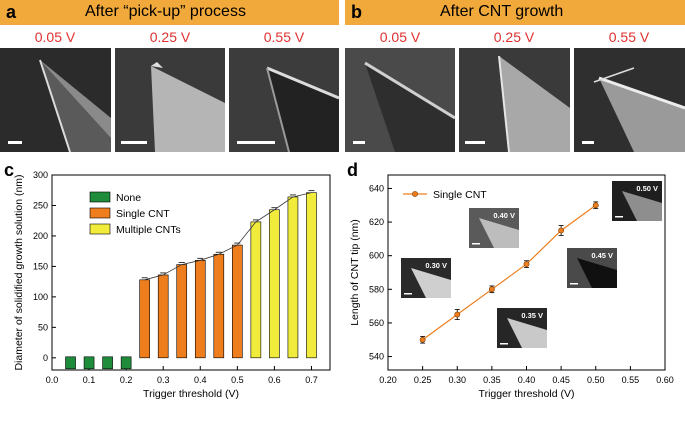 The width and height of the screenshot is (685, 421). I want to click on y-tick-label: 150, so click(40, 266).